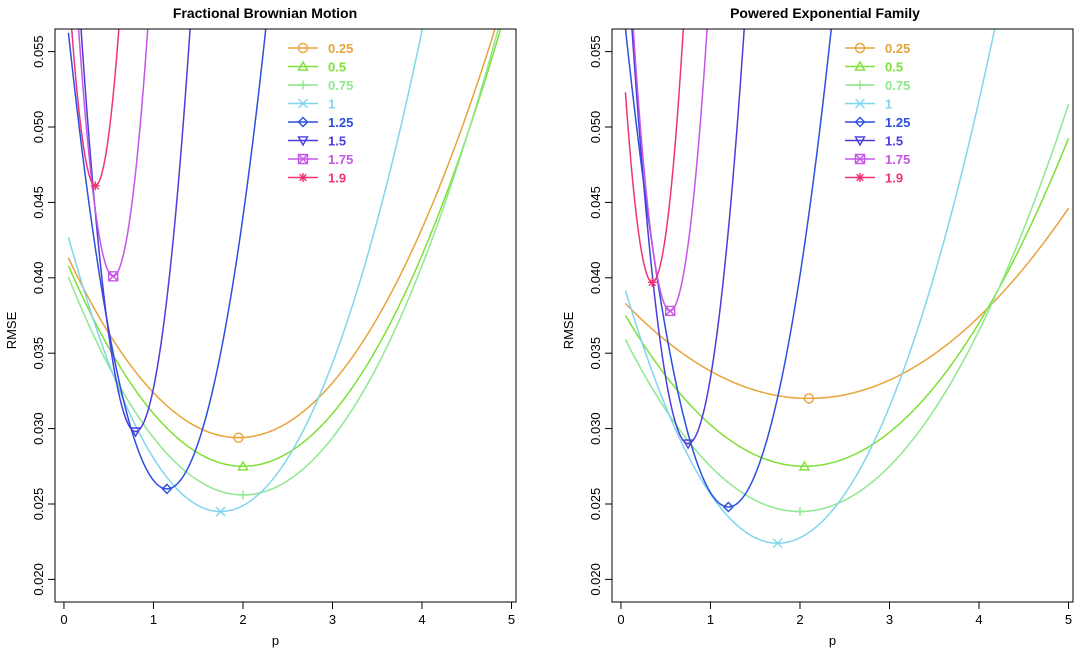 The height and width of the screenshot is (650, 1074). Describe the element at coordinates (38, 278) in the screenshot. I see `y-tick-label: 0.040` at that location.